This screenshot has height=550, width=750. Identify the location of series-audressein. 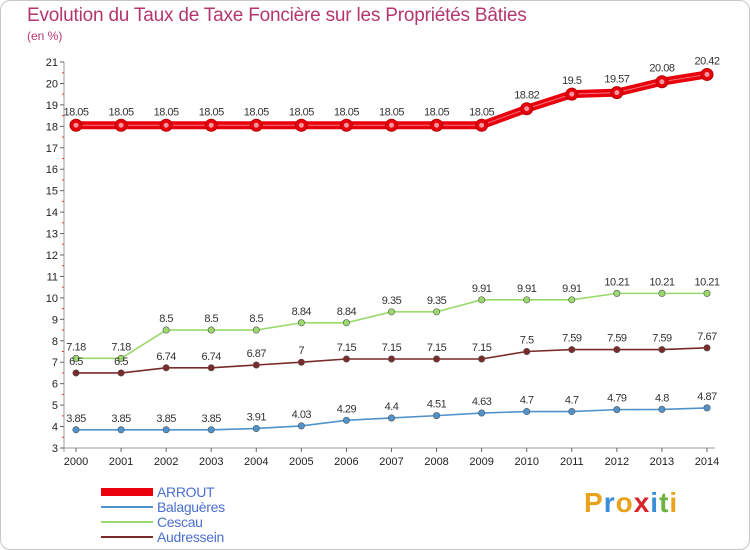
(391, 360).